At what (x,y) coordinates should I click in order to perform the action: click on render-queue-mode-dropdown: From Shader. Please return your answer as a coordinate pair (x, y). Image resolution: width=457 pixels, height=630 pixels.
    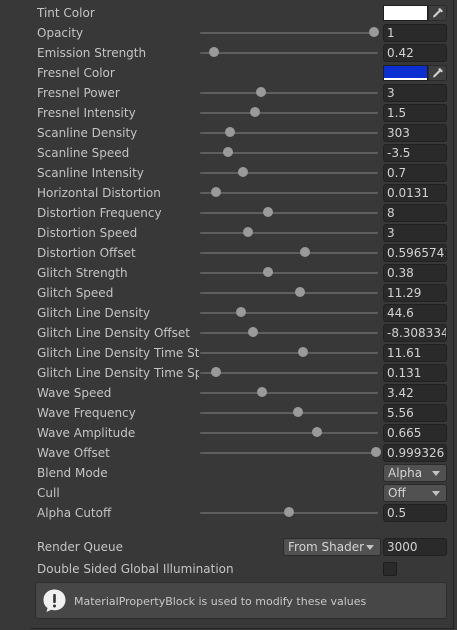
    Looking at the image, I should click on (332, 547).